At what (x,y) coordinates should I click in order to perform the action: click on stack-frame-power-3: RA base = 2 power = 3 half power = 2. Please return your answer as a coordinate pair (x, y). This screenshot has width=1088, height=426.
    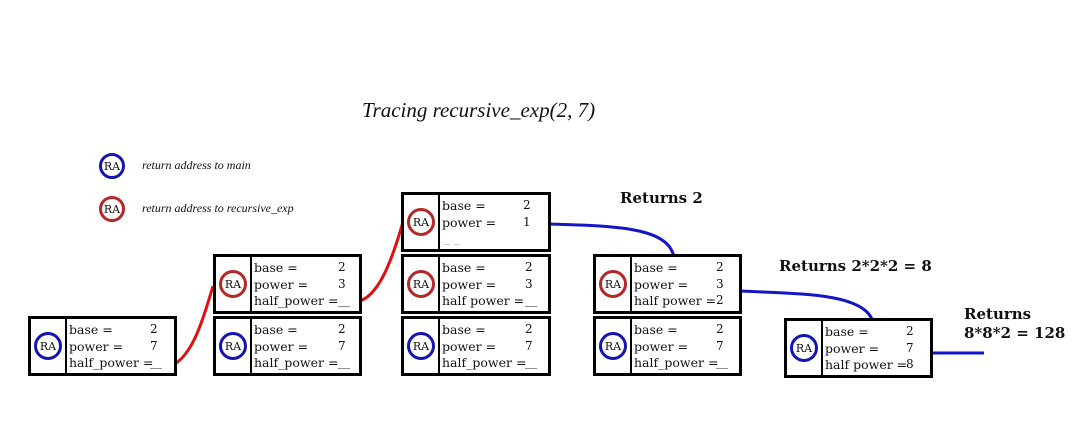
    Looking at the image, I should click on (667, 284).